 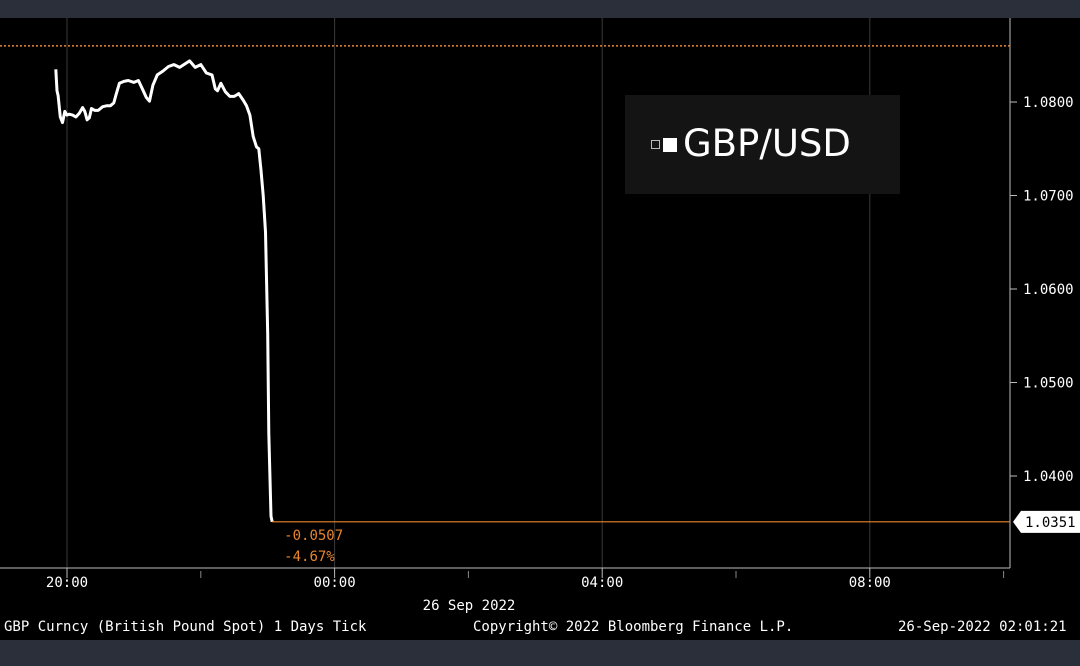 I want to click on timestamp: 26-Sep-2022 02:01:21, so click(x=982, y=627).